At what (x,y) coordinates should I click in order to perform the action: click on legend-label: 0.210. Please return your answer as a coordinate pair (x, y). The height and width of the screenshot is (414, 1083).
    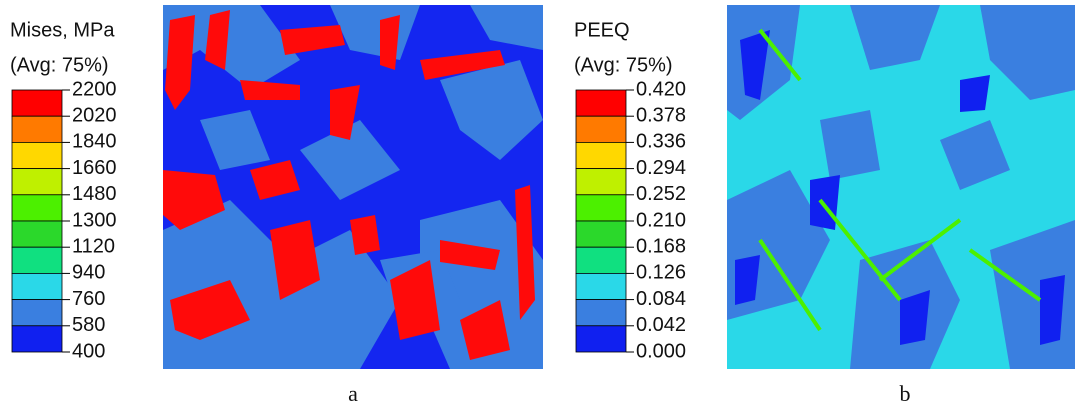
    Looking at the image, I should click on (661, 220).